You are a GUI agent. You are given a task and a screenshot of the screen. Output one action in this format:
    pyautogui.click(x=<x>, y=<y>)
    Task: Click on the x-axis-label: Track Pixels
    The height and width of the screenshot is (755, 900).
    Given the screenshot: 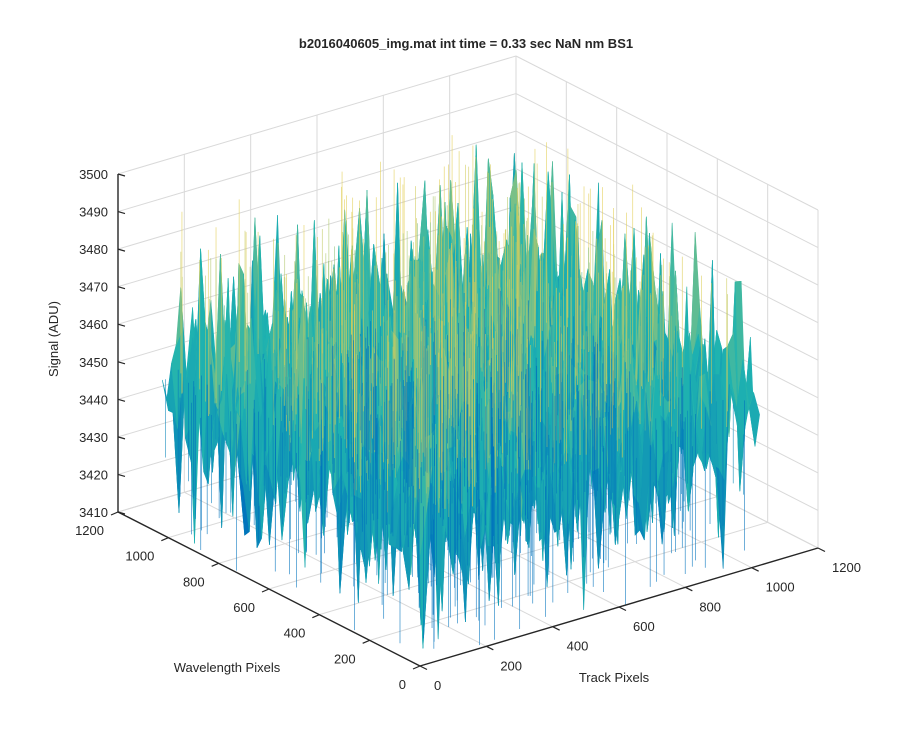 What is the action you would take?
    pyautogui.click(x=614, y=677)
    